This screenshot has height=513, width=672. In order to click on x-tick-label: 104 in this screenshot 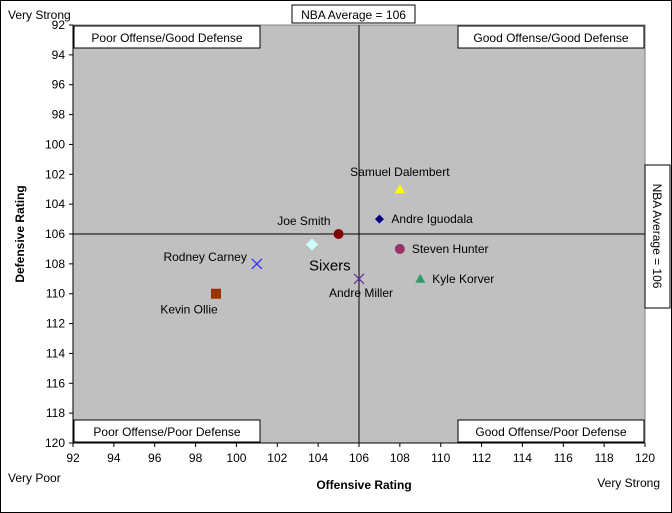, I will do `click(318, 458)`.